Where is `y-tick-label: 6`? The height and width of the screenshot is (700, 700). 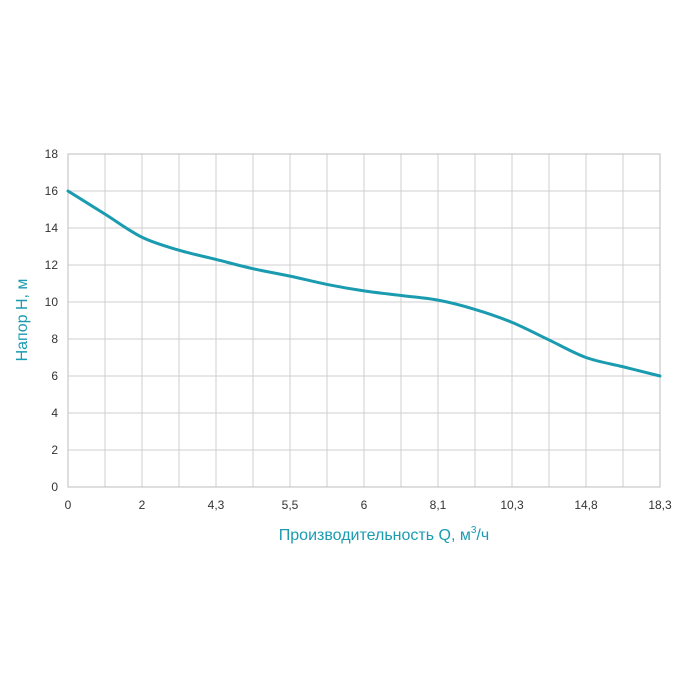 y-tick-label: 6 is located at coordinates (54, 376).